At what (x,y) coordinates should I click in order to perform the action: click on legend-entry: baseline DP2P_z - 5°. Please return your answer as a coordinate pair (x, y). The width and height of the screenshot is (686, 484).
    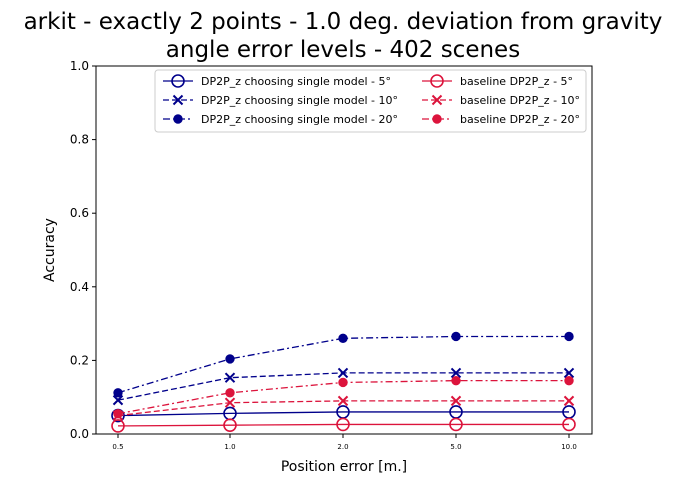
    Looking at the image, I should click on (497, 81).